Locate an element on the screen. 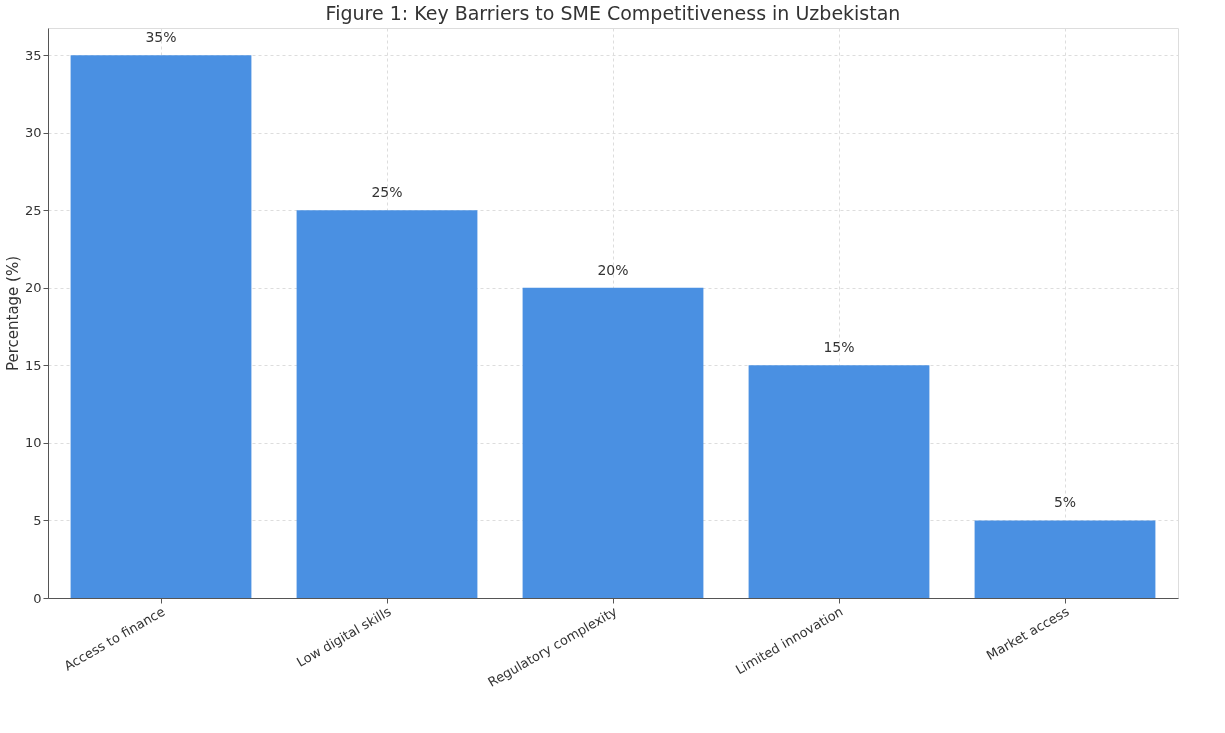  y-tick-label: 30 is located at coordinates (33, 133).